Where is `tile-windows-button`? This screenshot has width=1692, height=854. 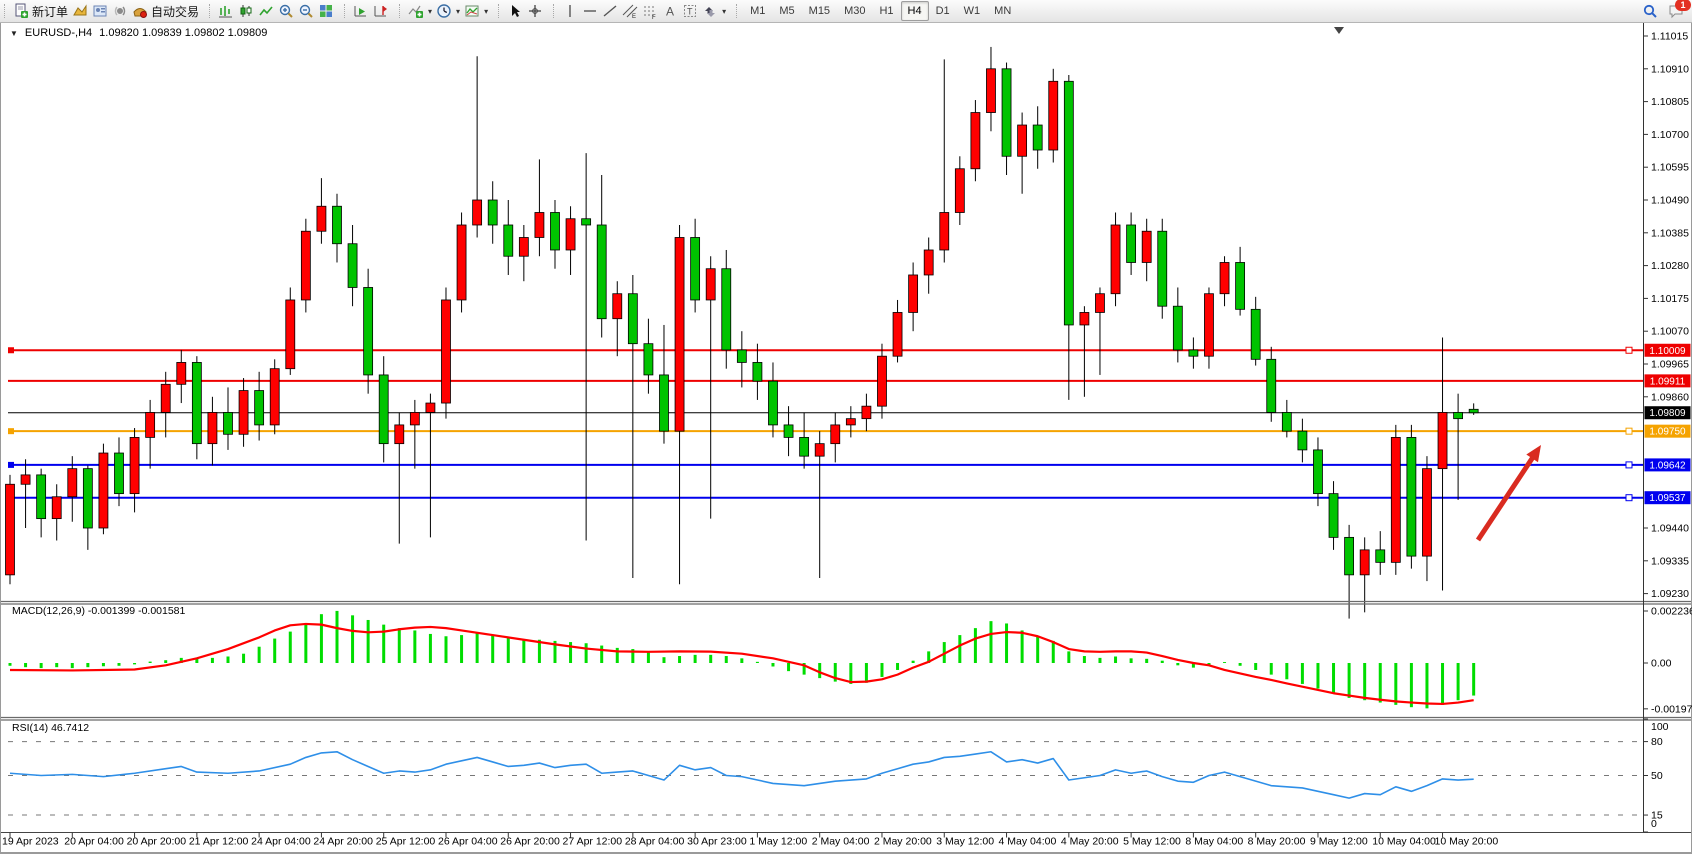 tile-windows-button is located at coordinates (326, 11).